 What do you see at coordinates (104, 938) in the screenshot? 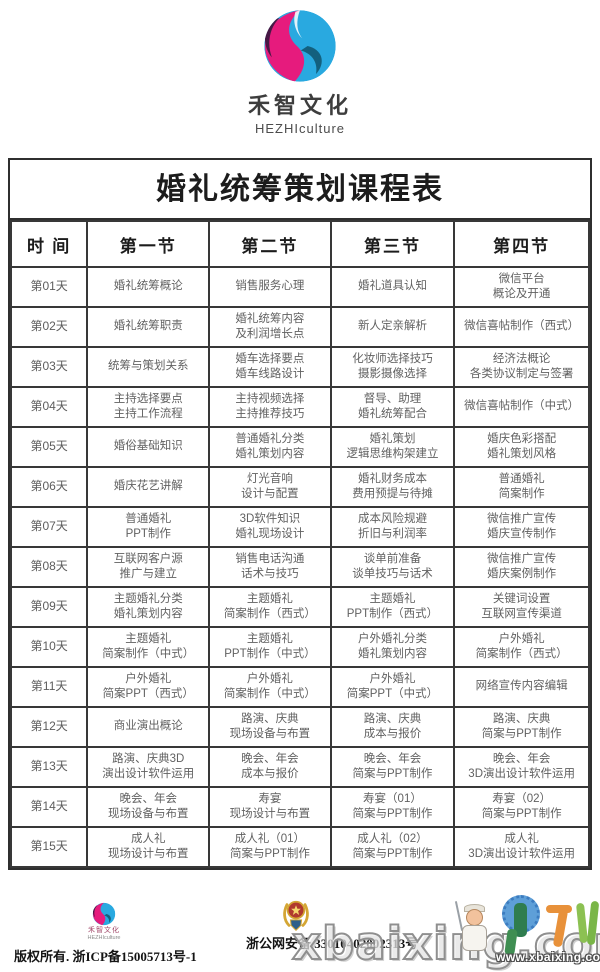
I see `footer-brand-en: HEZHIculture` at bounding box center [104, 938].